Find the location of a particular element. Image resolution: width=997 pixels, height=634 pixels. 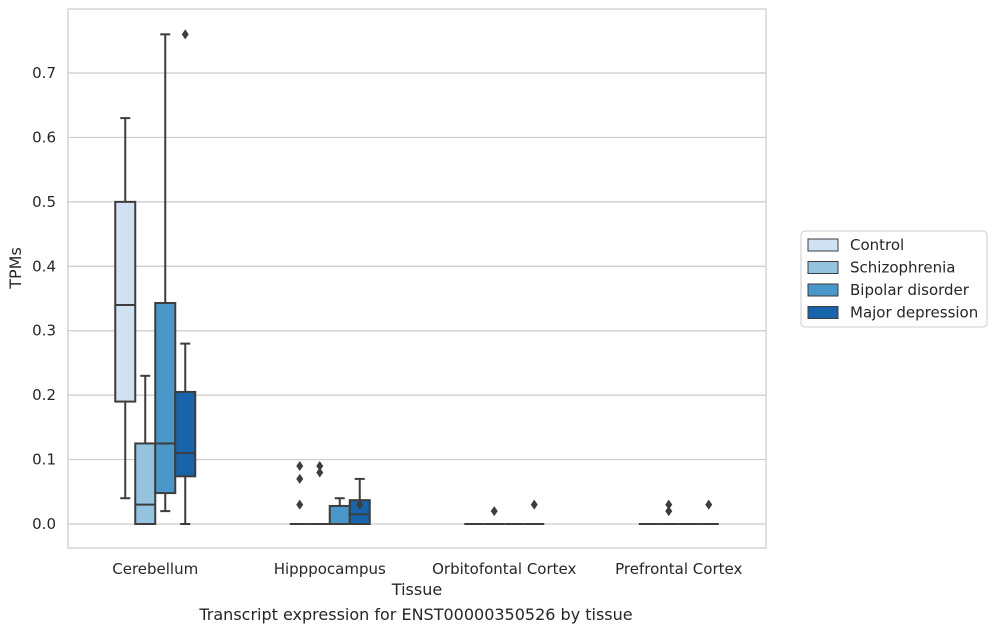

x-tick-label: Orbitofontal Cortex is located at coordinates (504, 569).